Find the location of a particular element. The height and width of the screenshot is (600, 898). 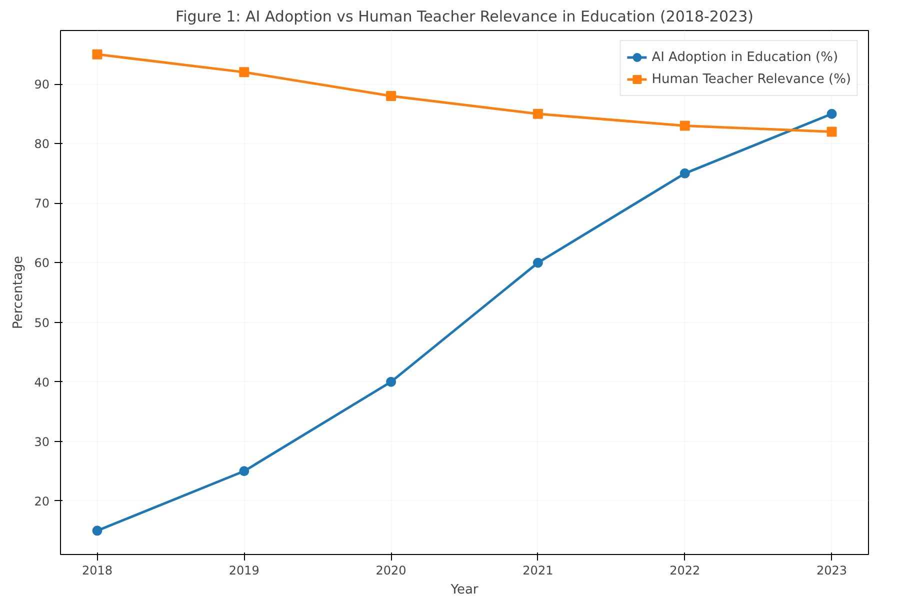

x-tick-label: 2019 is located at coordinates (244, 571).